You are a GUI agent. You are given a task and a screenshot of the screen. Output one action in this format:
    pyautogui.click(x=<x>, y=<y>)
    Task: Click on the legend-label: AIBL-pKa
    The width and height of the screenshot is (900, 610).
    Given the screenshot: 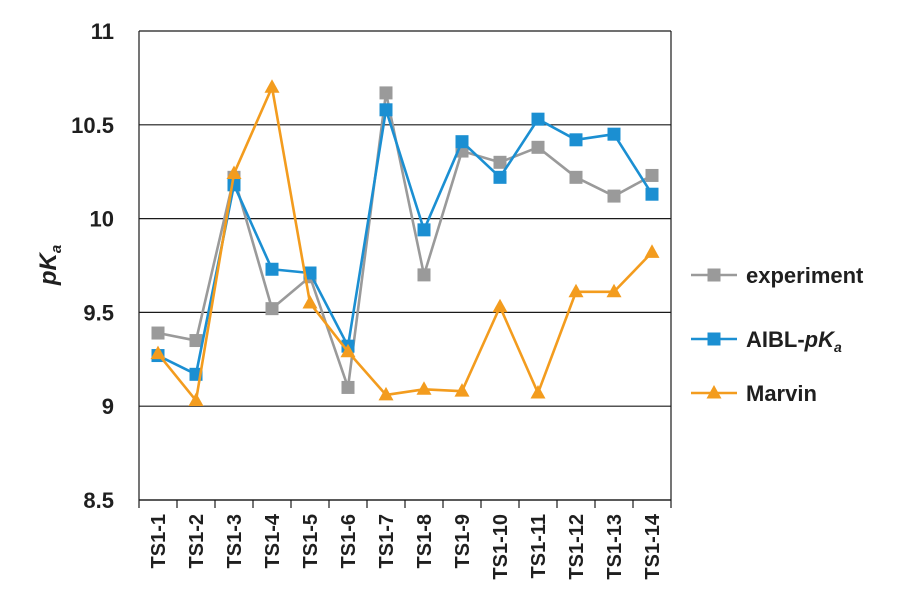 What is the action you would take?
    pyautogui.click(x=794, y=341)
    